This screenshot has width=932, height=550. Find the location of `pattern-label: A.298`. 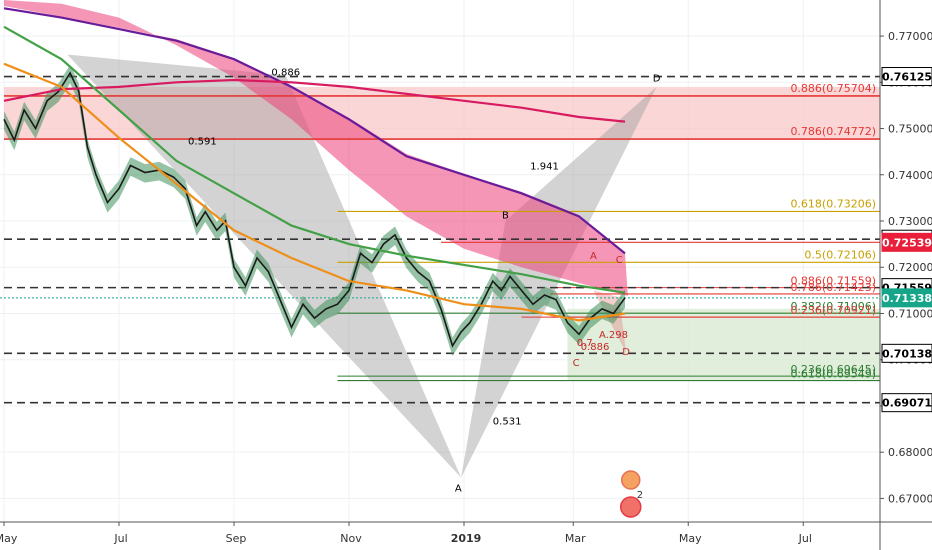

pattern-label: A.298 is located at coordinates (613, 335).